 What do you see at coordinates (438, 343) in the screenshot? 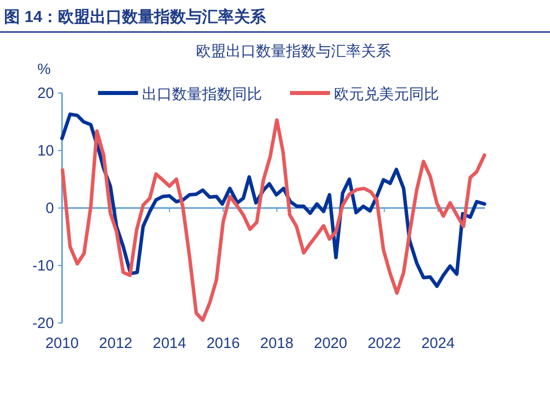
I see `x-tick-label: 2024` at bounding box center [438, 343].